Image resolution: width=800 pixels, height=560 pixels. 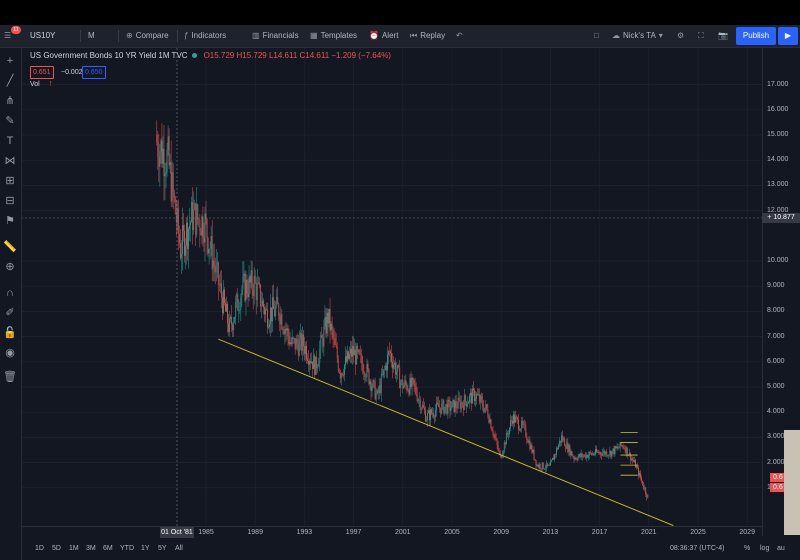 What do you see at coordinates (205, 36) in the screenshot?
I see `indicators-button: ƒ Indicators` at bounding box center [205, 36].